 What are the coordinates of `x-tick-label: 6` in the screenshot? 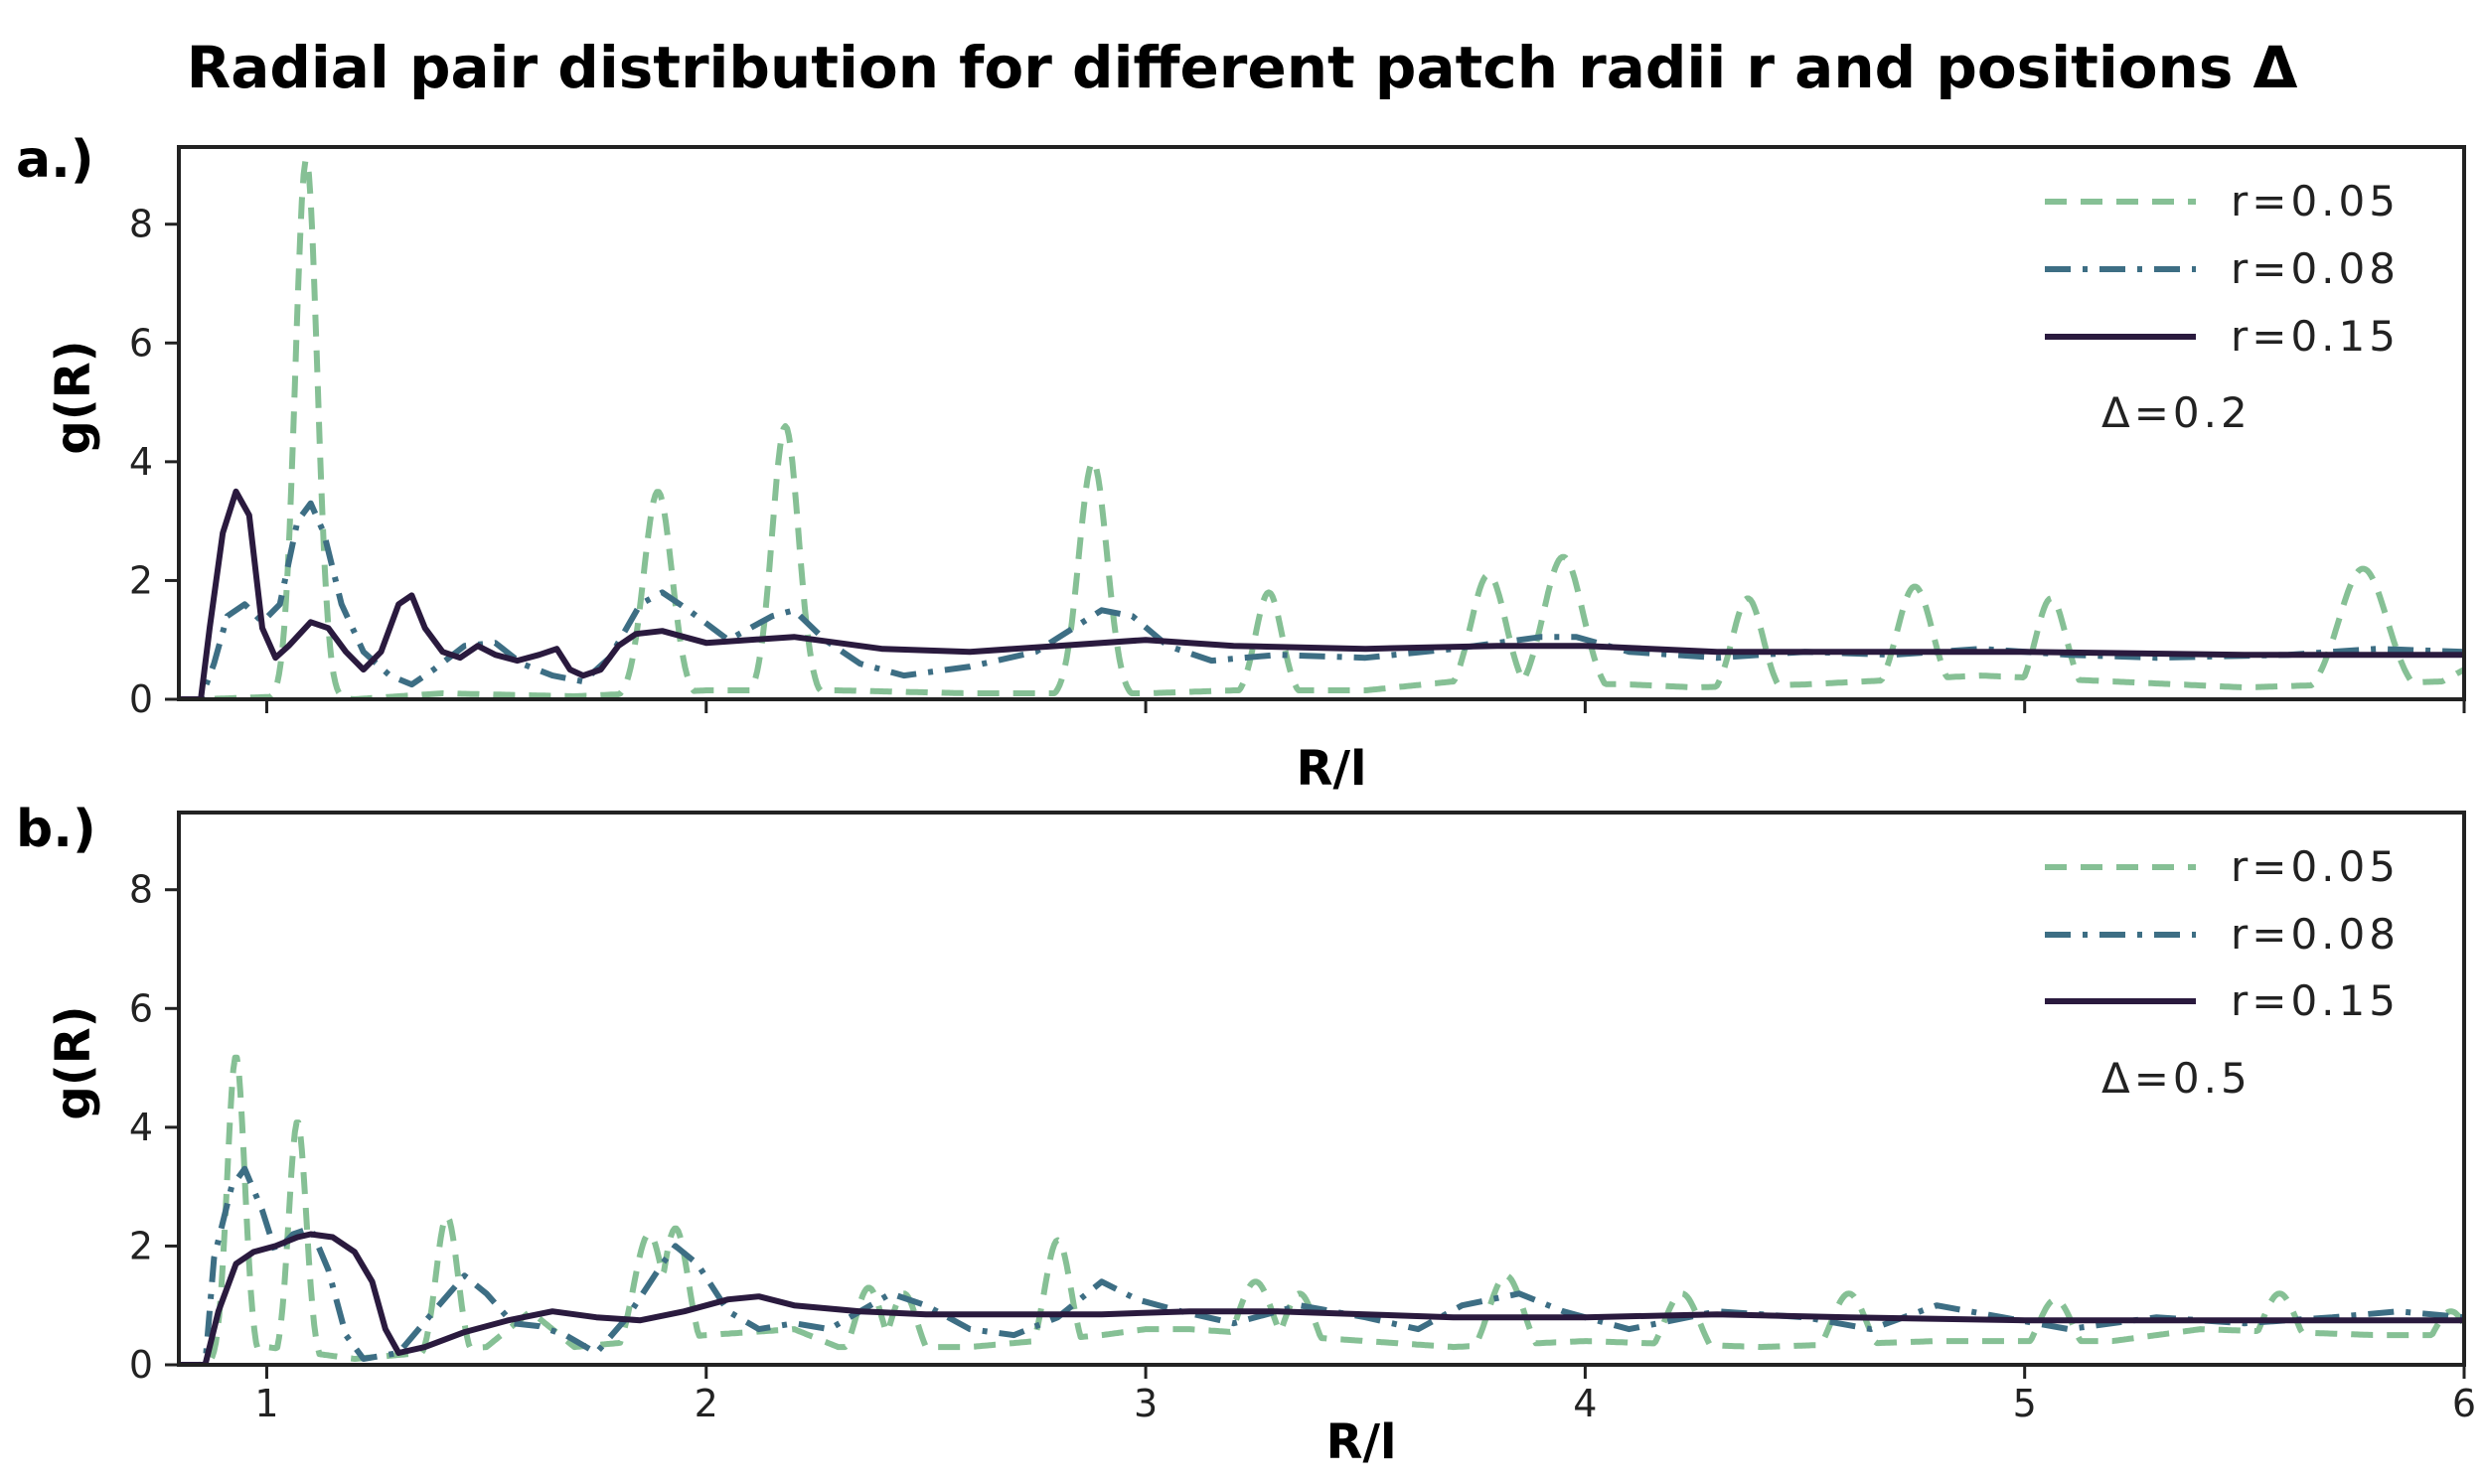 It's located at (2464, 1403).